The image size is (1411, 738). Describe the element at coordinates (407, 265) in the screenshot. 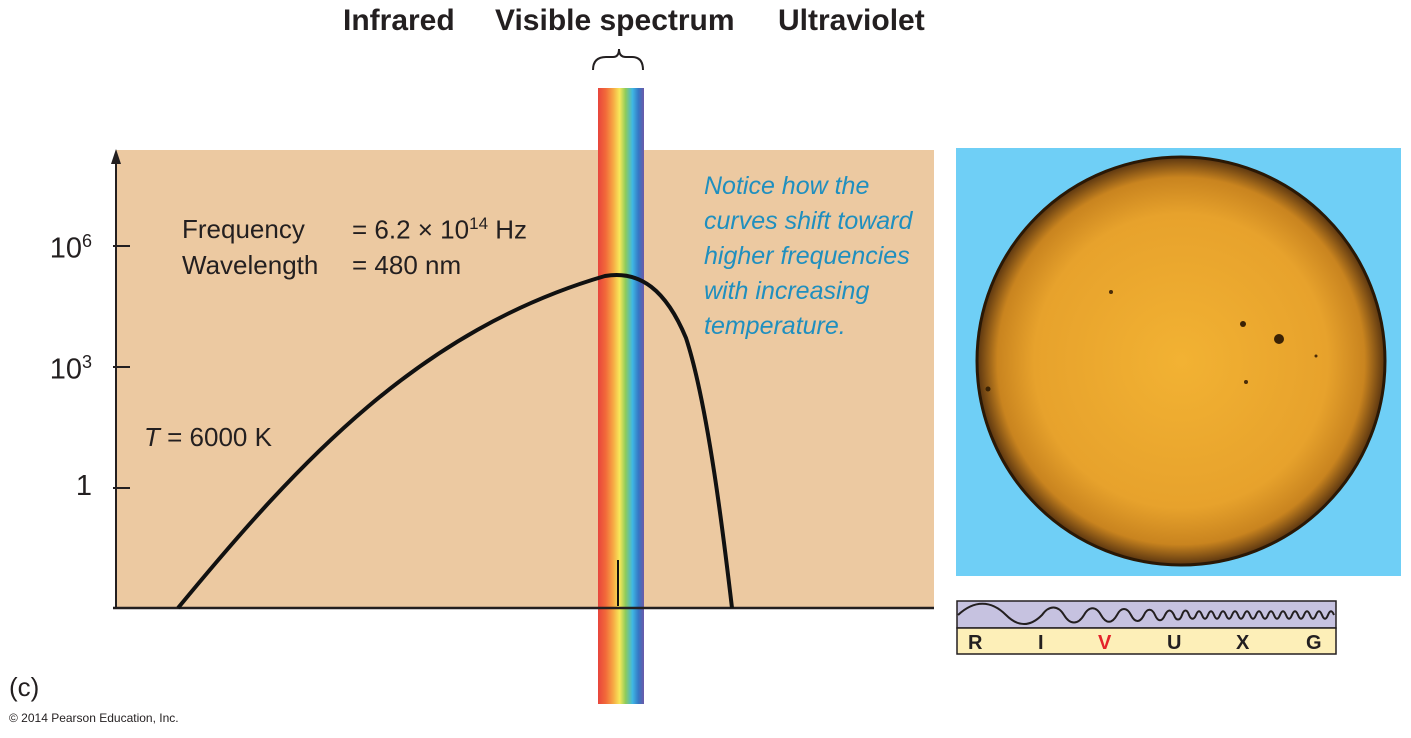

I see `wavelength-value: = 480 nm` at that location.